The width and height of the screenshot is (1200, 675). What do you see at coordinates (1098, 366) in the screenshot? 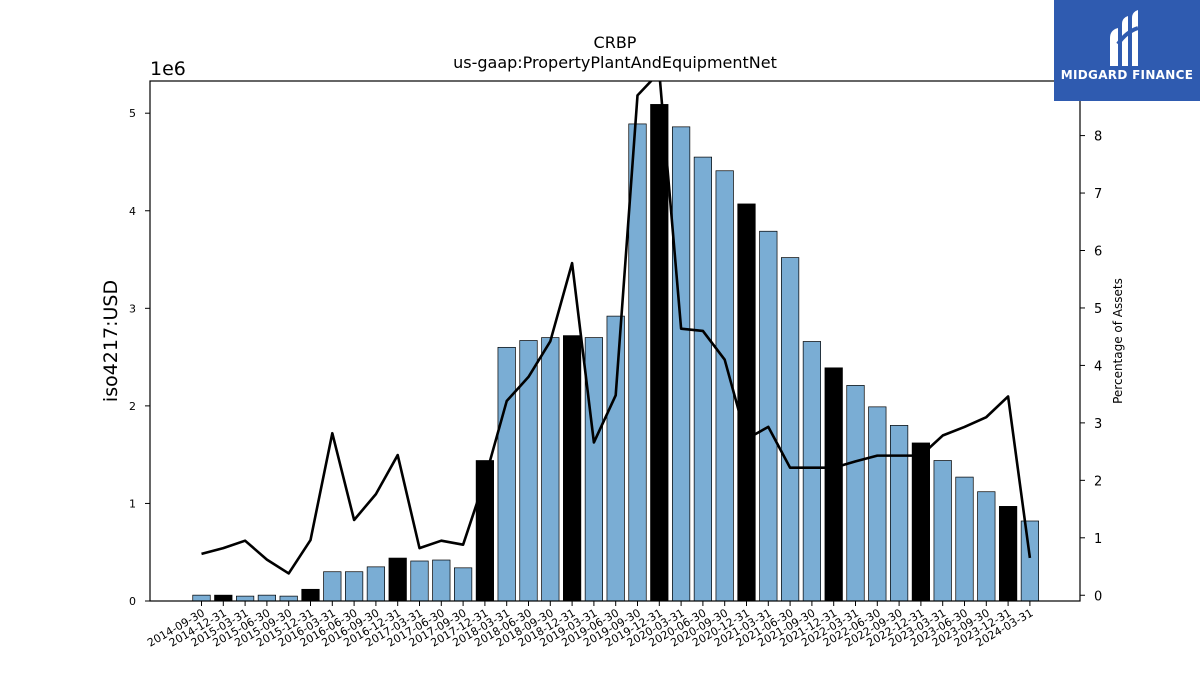
I see `y-right-tick-label: 4` at bounding box center [1098, 366].